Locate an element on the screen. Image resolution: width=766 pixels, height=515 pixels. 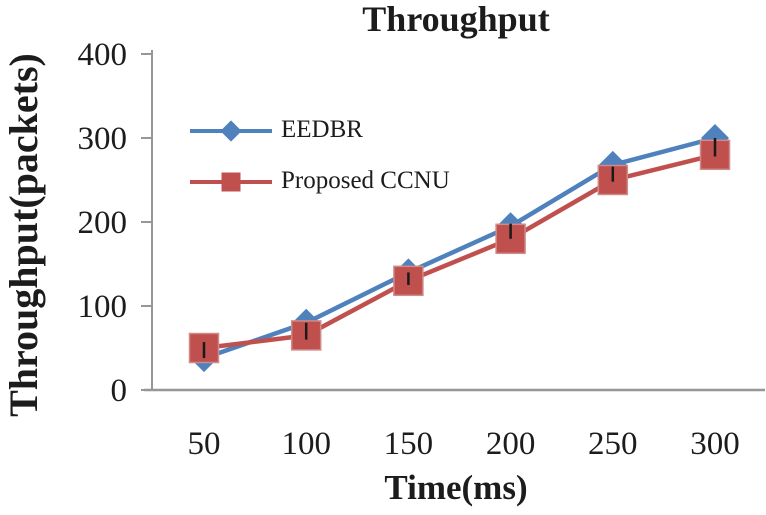
x-tick-label: 300 is located at coordinates (715, 444).